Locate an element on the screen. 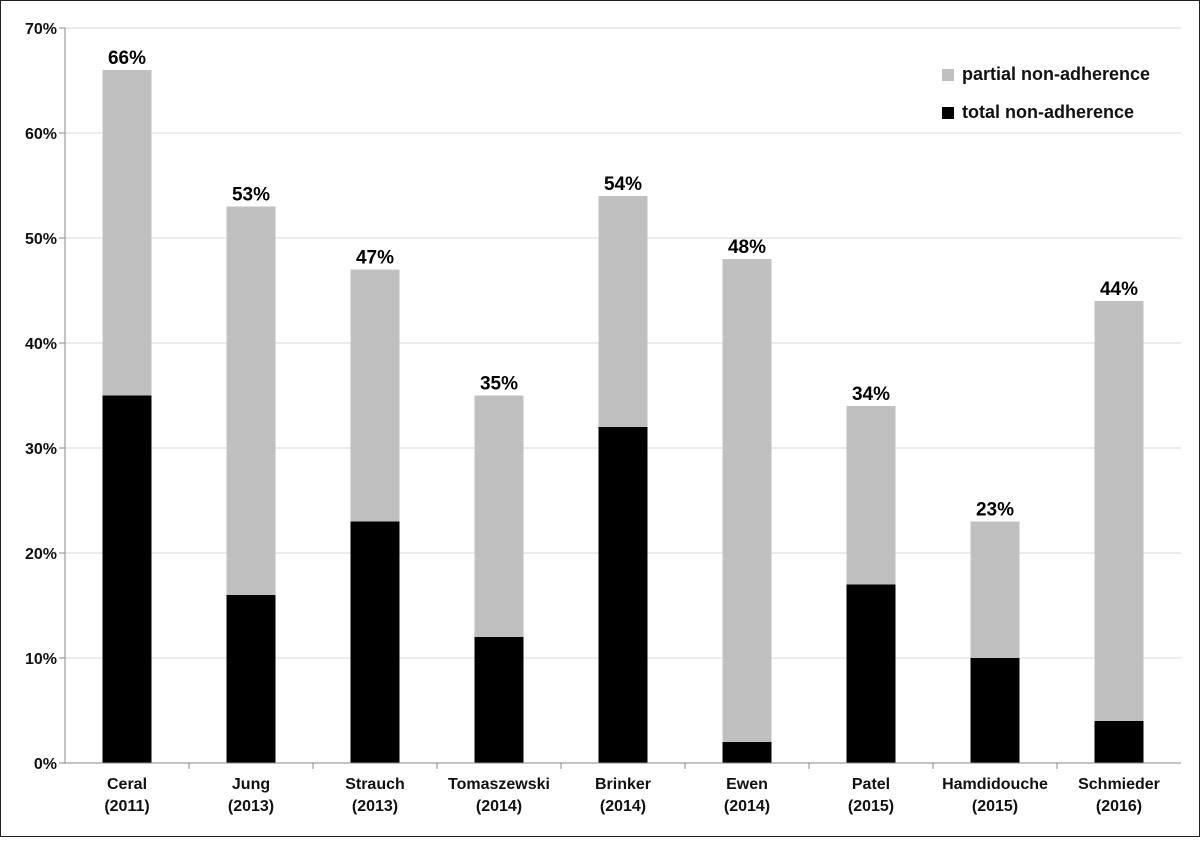 The image size is (1200, 841). category-label-year: (2011) is located at coordinates (126, 806).